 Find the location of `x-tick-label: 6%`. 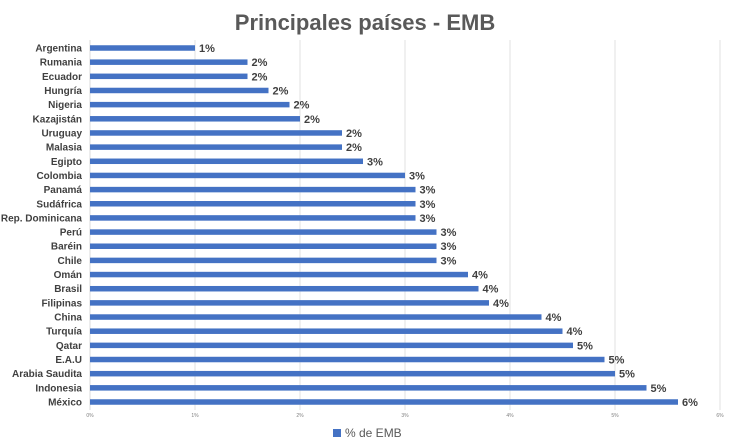

x-tick-label: 6% is located at coordinates (720, 416).